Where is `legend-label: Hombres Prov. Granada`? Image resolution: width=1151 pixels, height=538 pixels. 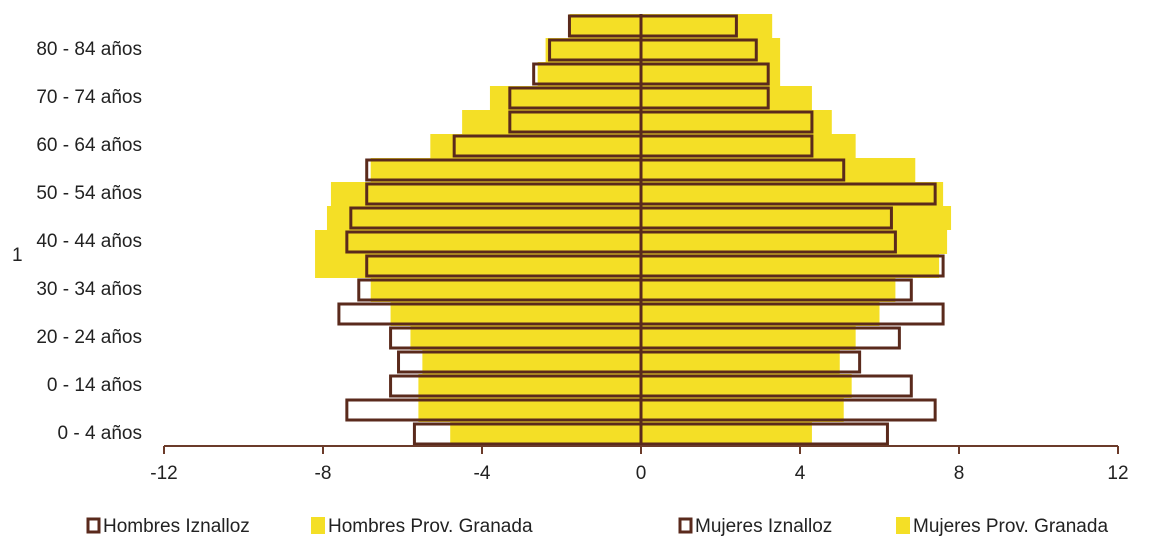 legend-label: Hombres Prov. Granada is located at coordinates (430, 526).